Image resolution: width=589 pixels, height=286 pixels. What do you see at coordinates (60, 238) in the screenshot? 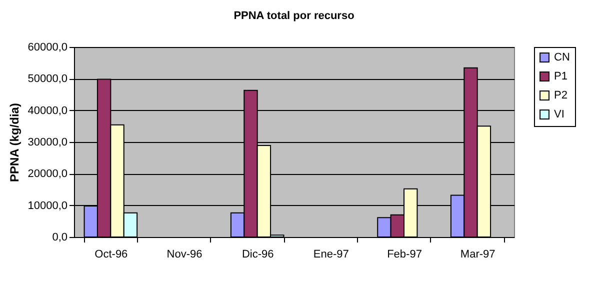
I see `y-tick-label: 0,0` at bounding box center [60, 238].